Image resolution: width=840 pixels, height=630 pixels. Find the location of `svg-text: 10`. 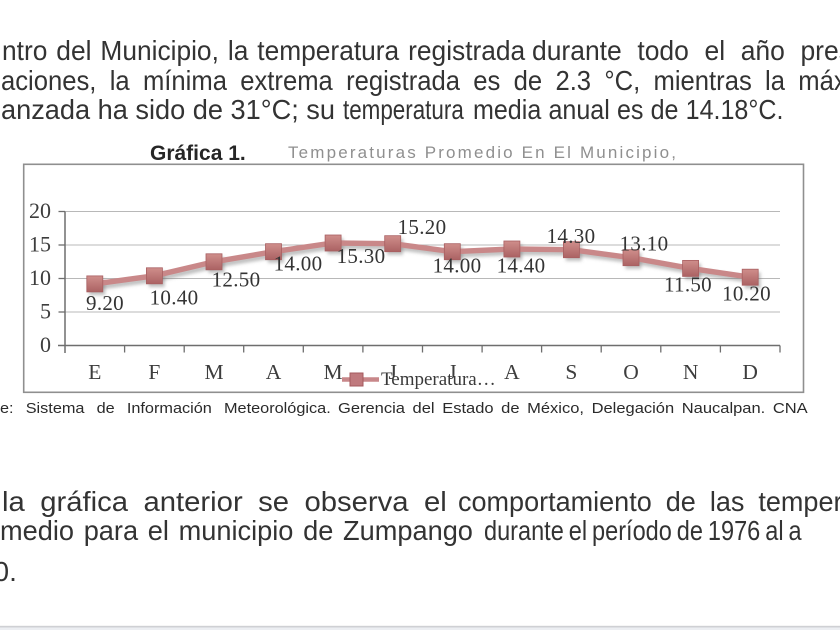

svg-text: 10 is located at coordinates (40, 277).